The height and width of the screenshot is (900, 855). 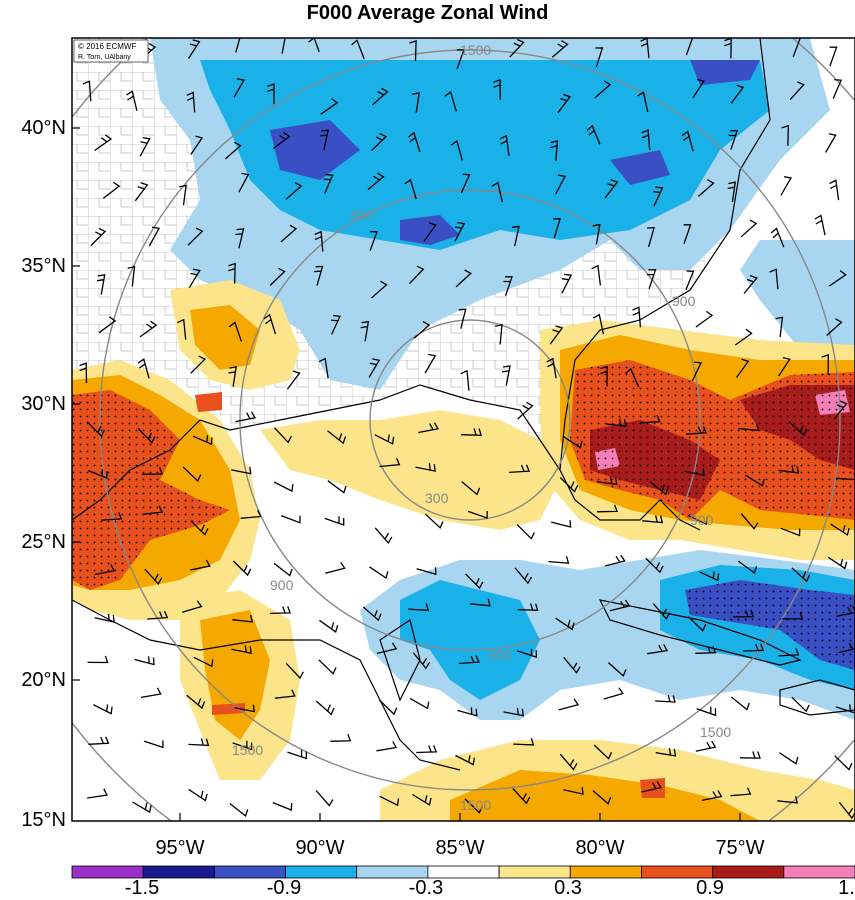 What do you see at coordinates (426, 888) in the screenshot?
I see `colorbar-label: -0.3` at bounding box center [426, 888].